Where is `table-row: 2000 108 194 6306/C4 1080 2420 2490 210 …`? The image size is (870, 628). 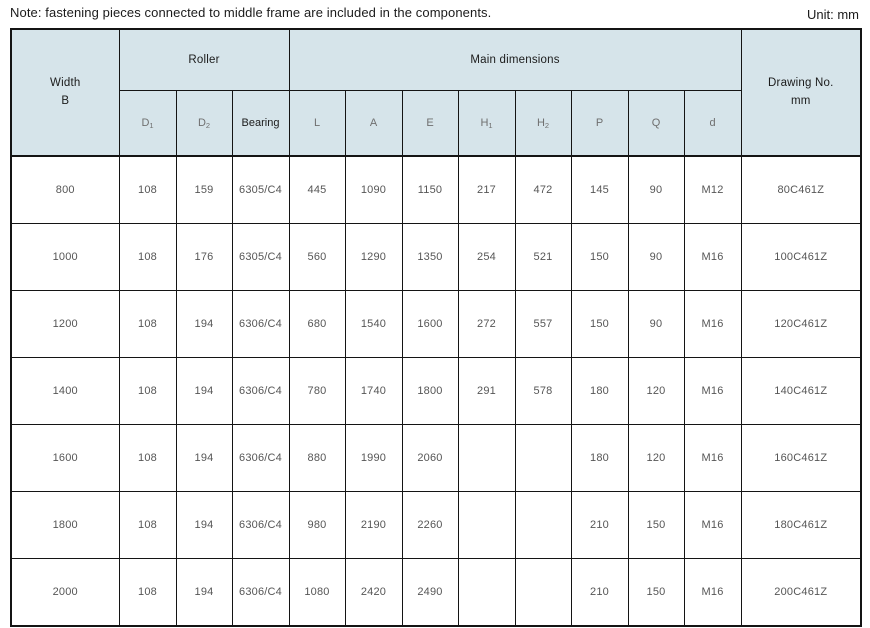 table-row: 2000 108 194 6306/C4 1080 2420 2490 210 … is located at coordinates (436, 592).